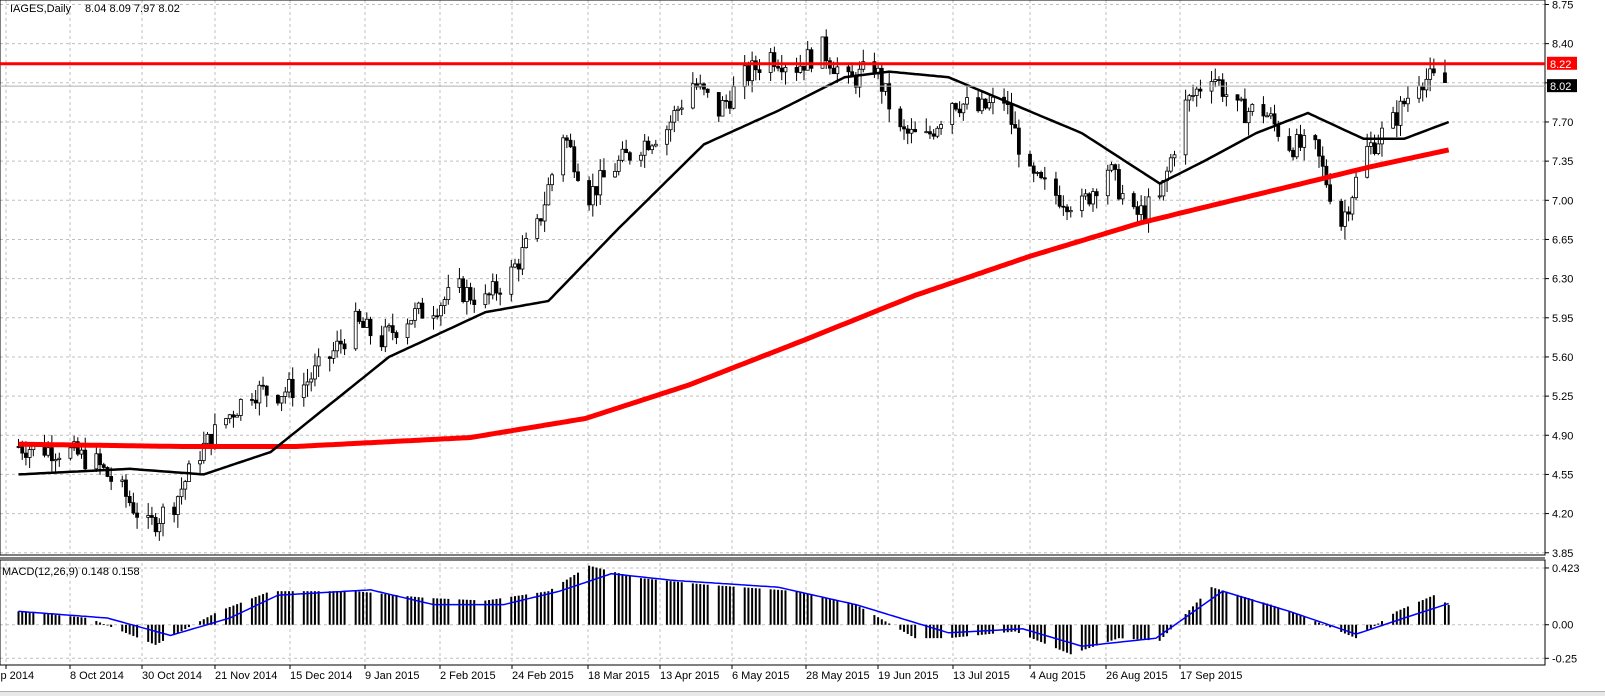 The image size is (1605, 700). Describe the element at coordinates (17, 676) in the screenshot. I see `x-tick-label: 6 Sep 2014` at that location.